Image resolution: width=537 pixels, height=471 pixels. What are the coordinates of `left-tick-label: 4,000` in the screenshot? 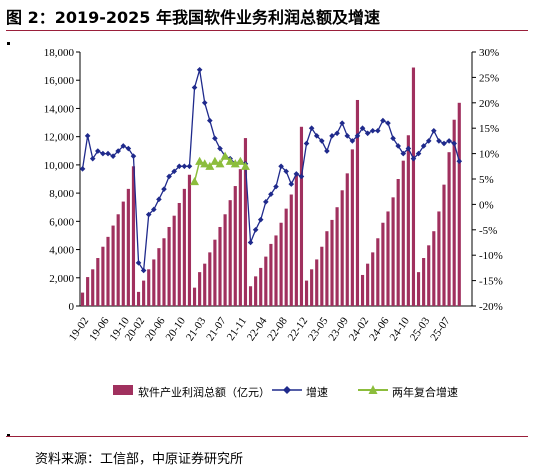 It's located at (61, 251).